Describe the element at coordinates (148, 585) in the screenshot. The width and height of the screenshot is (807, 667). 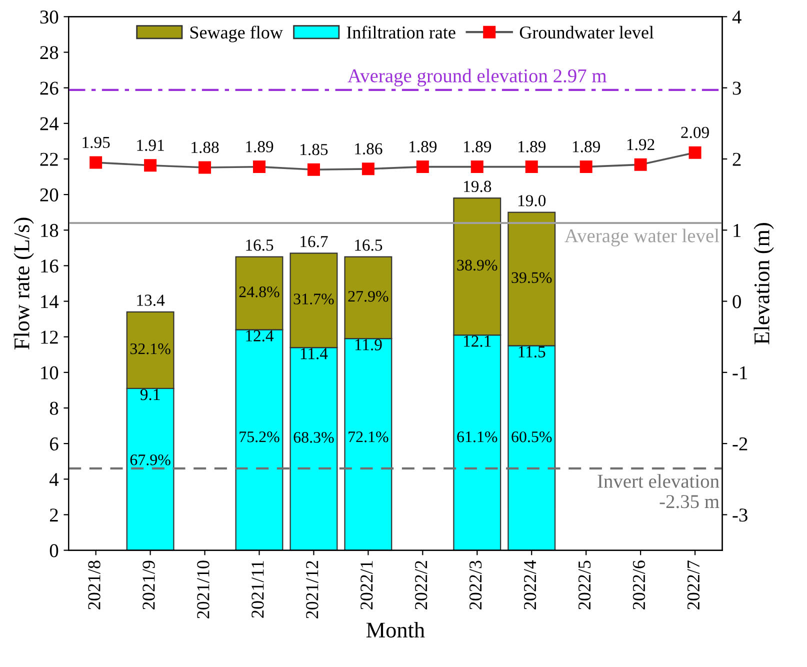
I see `x-tick-label: 2021/9` at that location.